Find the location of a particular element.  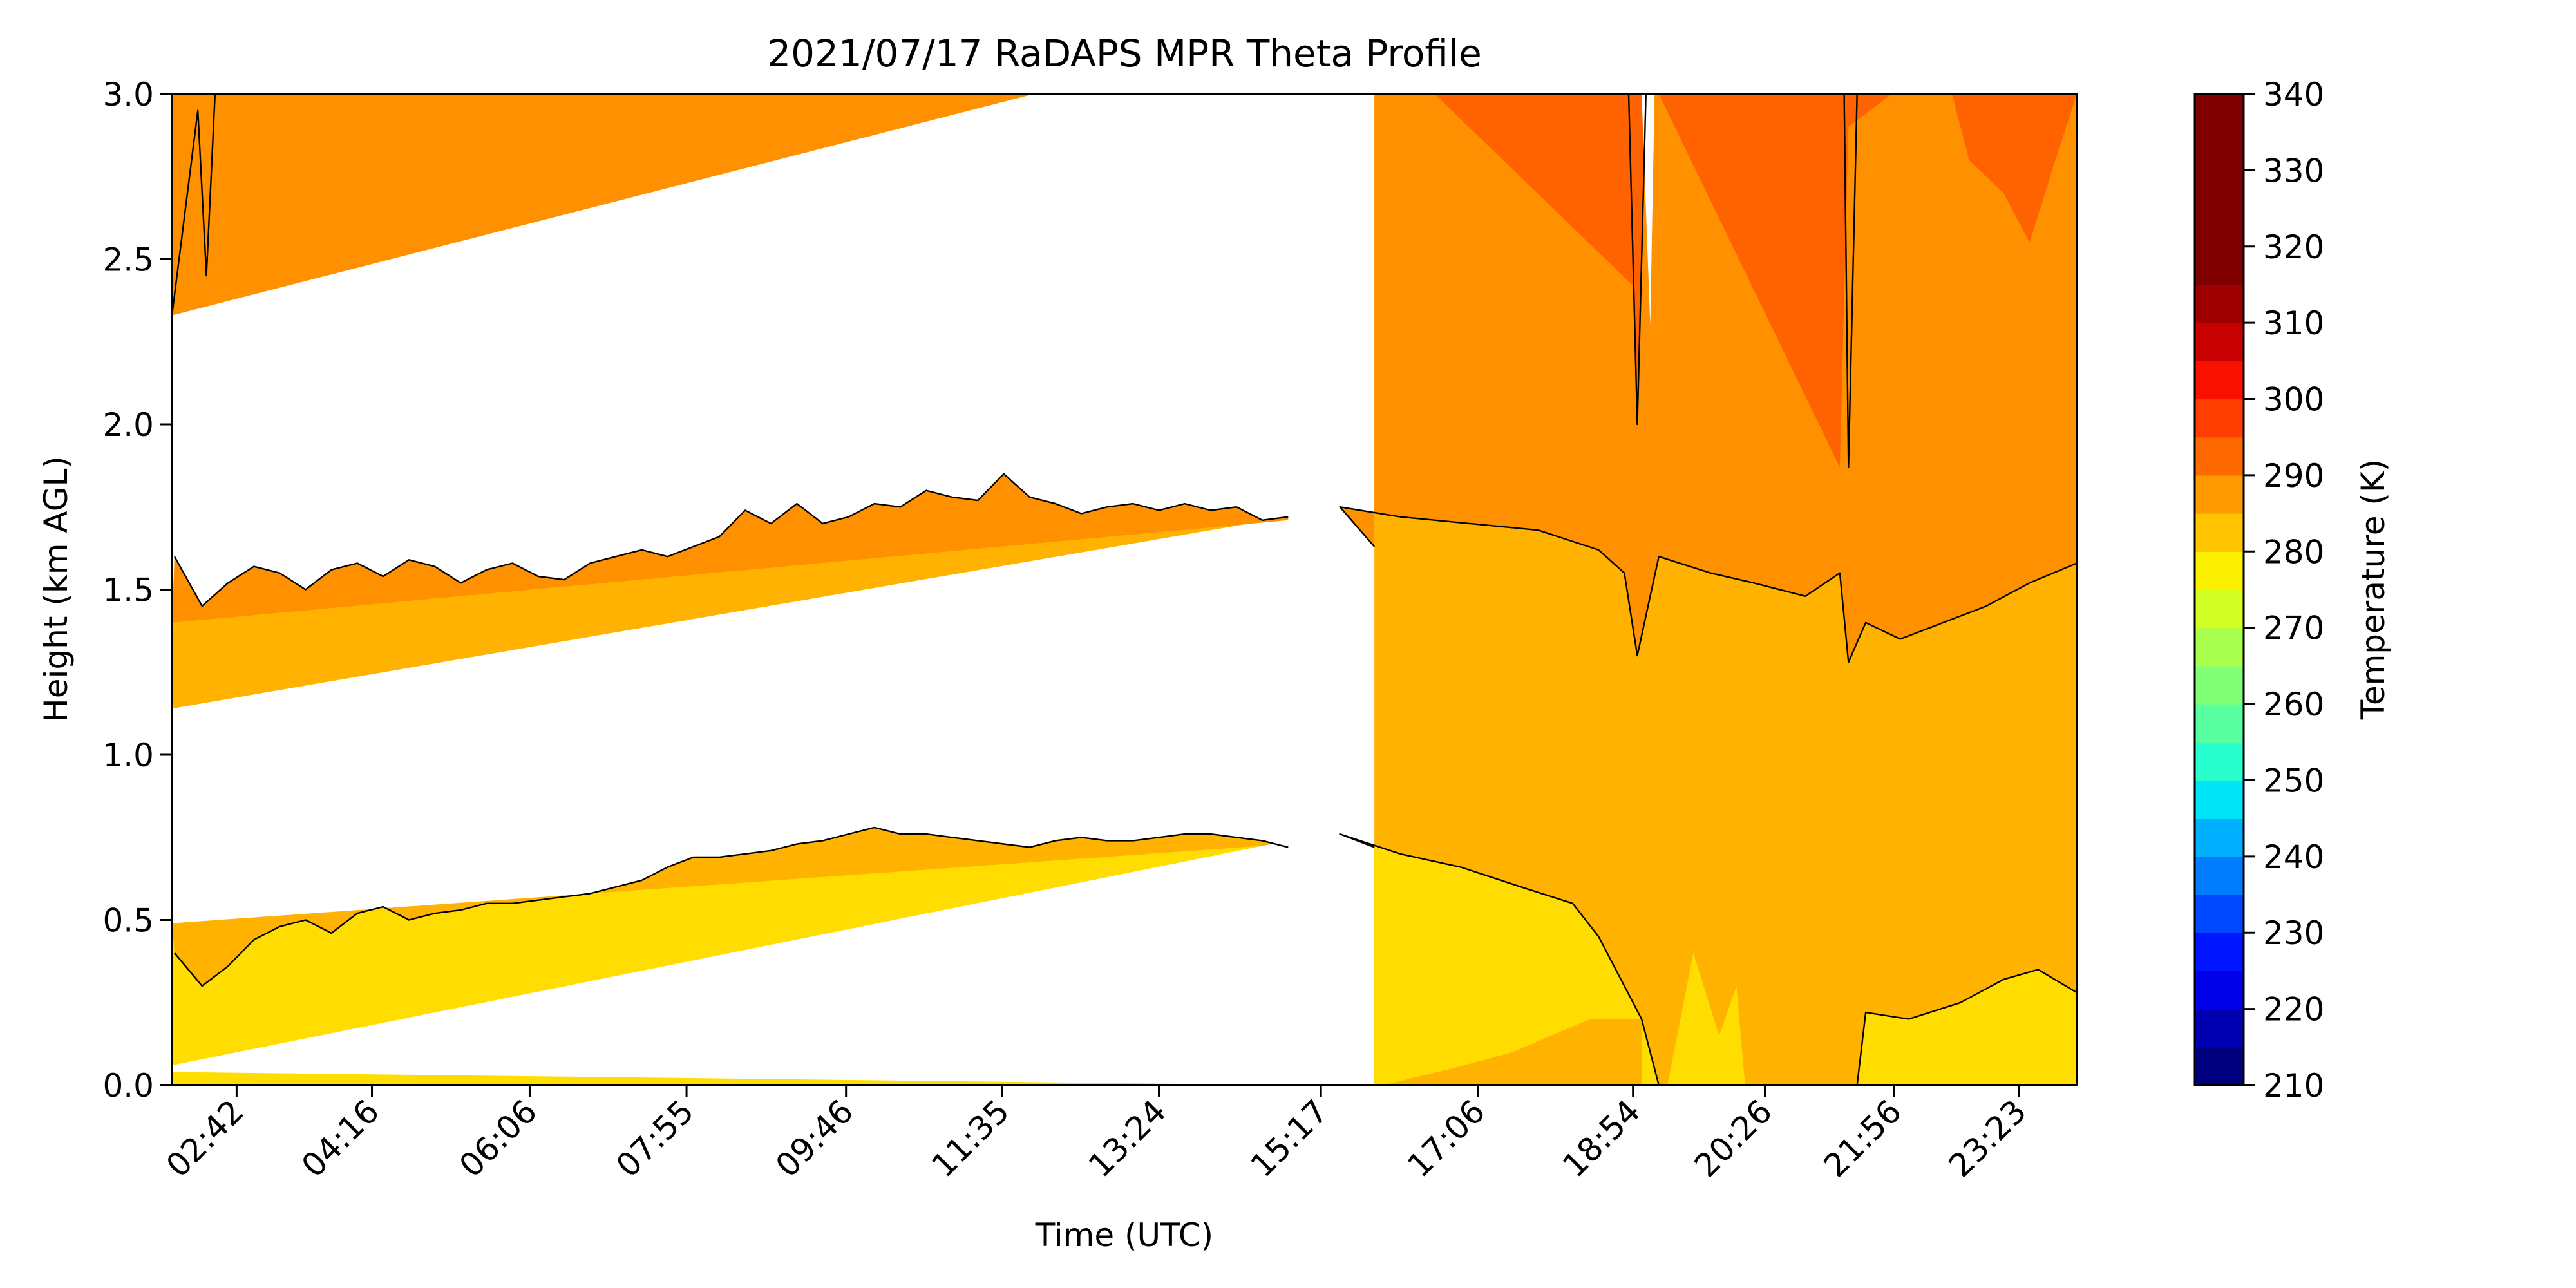

contour-310K-spike is located at coordinates (194, 205).